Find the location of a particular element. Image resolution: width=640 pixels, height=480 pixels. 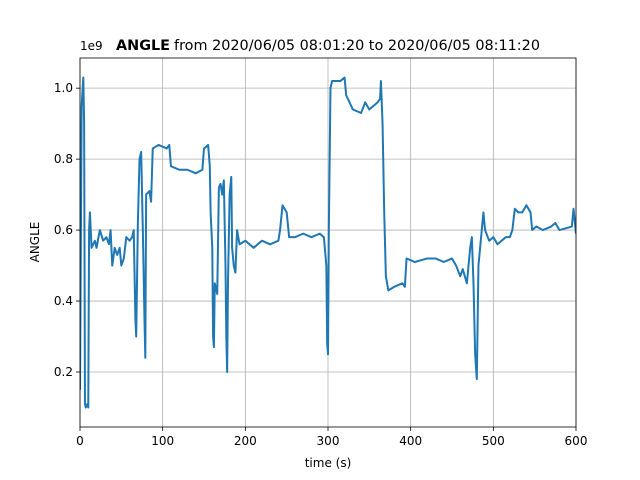

x-tick-label: 400 is located at coordinates (410, 441).